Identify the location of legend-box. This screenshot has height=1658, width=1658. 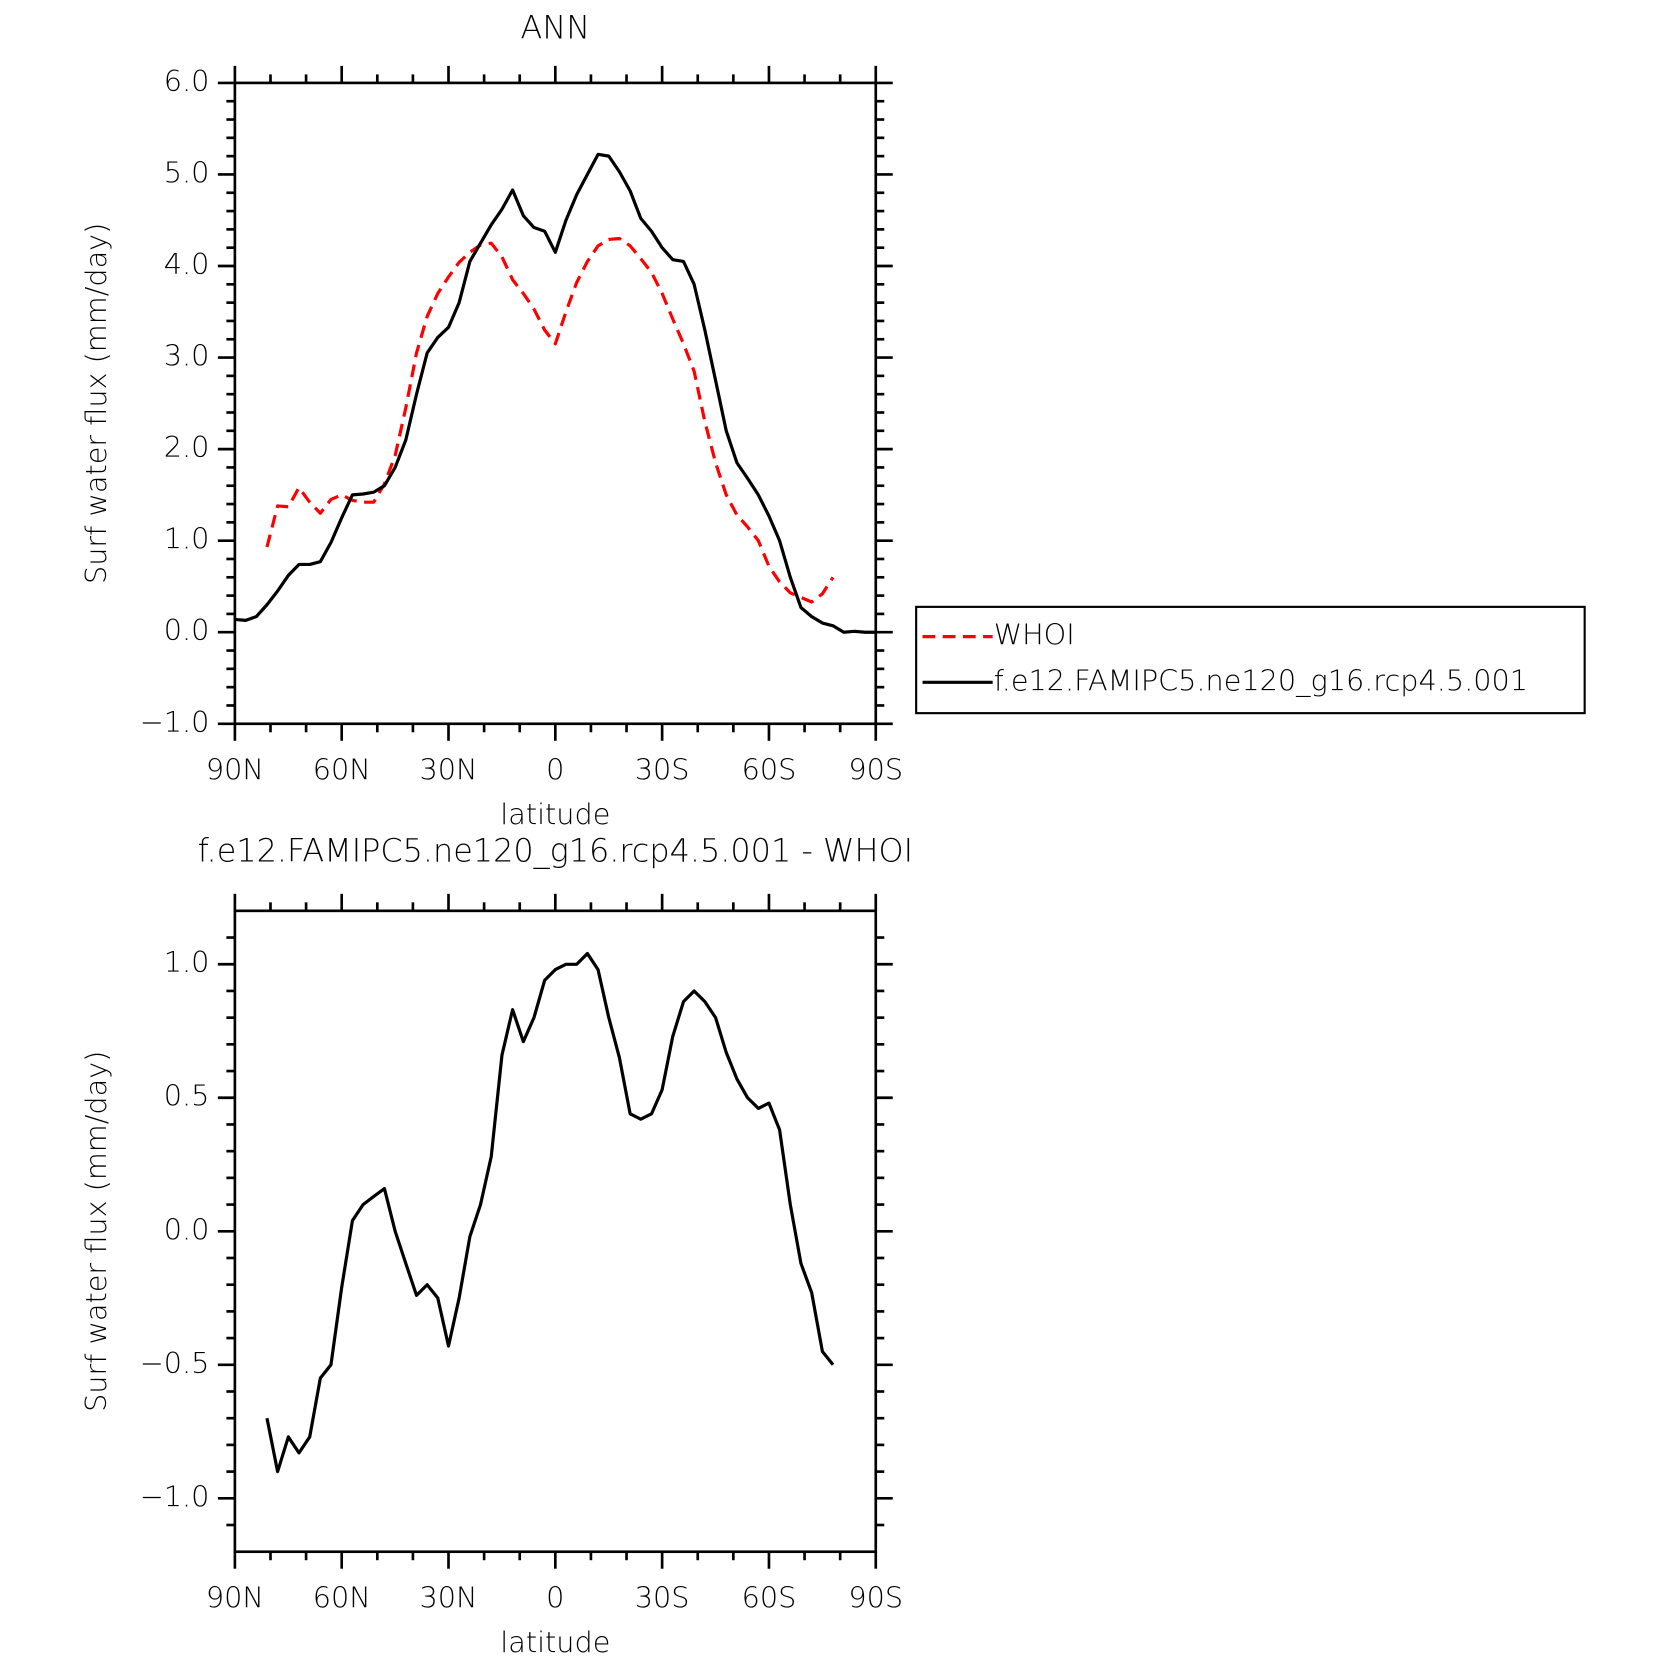
(1250, 660).